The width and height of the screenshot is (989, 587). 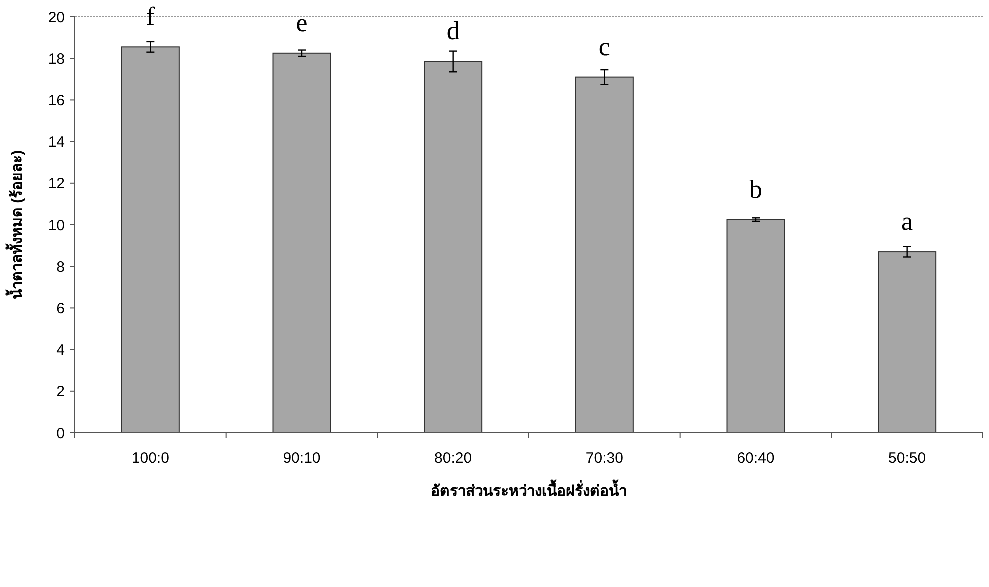 What do you see at coordinates (908, 221) in the screenshot?
I see `annotation: a` at bounding box center [908, 221].